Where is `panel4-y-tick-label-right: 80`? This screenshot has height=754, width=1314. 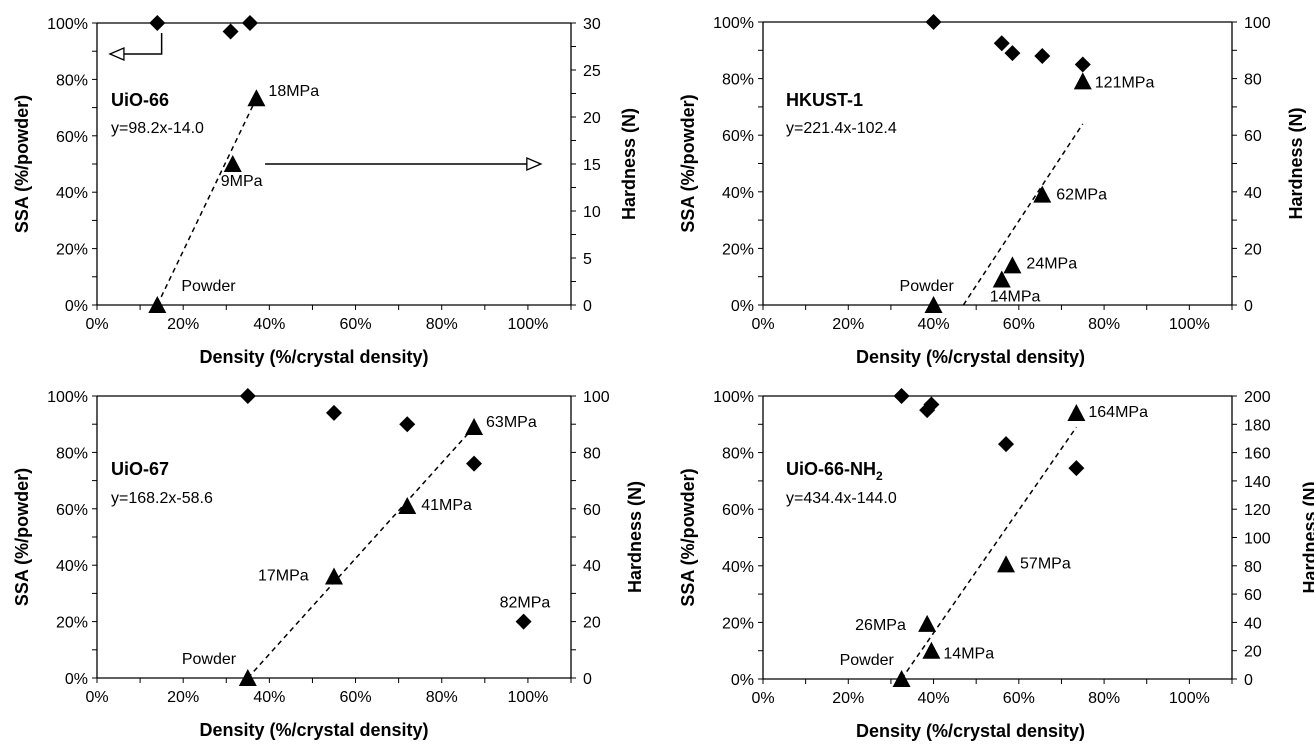
panel4-y-tick-label-right: 80 is located at coordinates (1253, 567).